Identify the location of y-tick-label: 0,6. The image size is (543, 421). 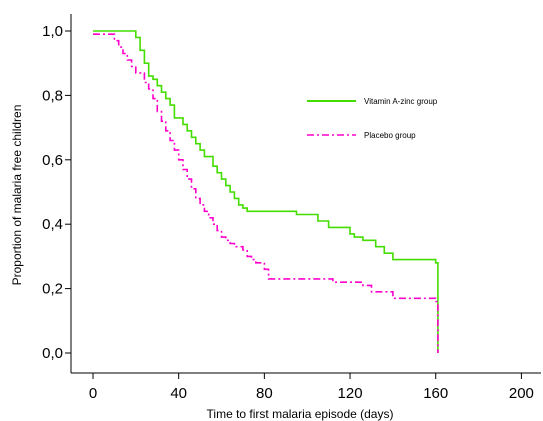
(52, 160).